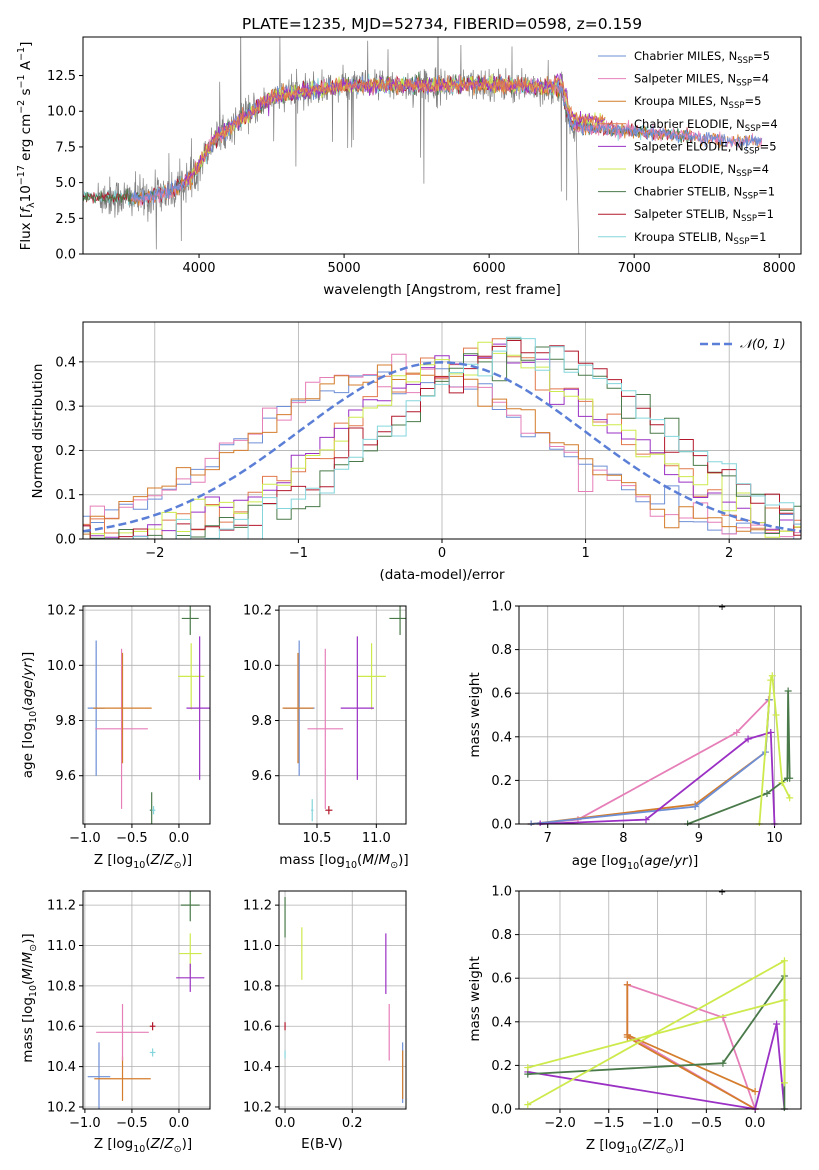 The height and width of the screenshot is (1170, 819). Describe the element at coordinates (352, 1123) in the screenshot. I see `mass-vs-ebv-xtick-label-1: 0.2` at that location.